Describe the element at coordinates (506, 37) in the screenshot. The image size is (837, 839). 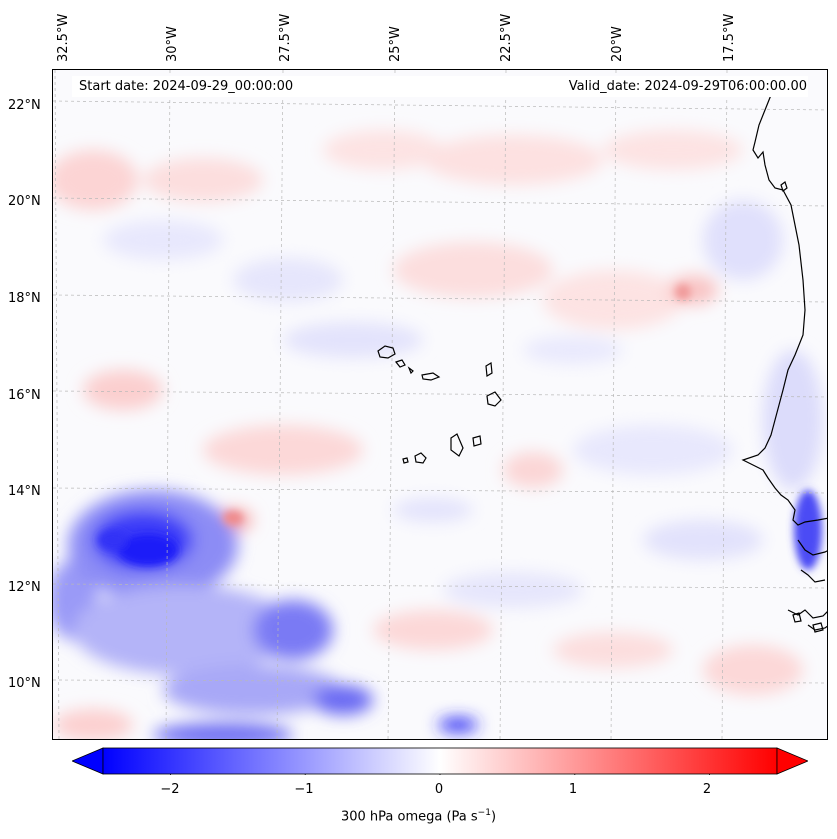
I see `lon-label-22.5w: 22.5°W` at that location.